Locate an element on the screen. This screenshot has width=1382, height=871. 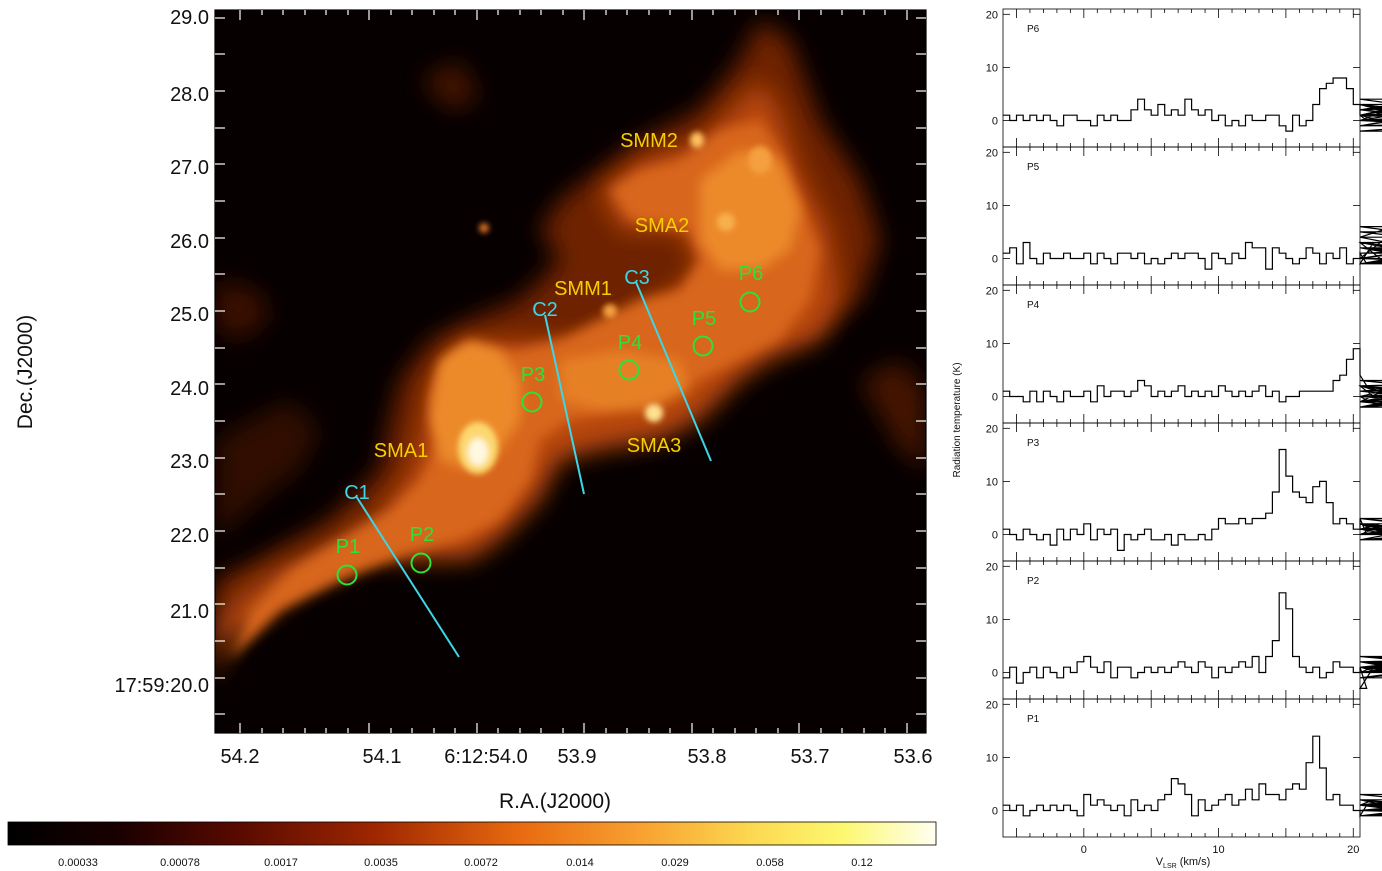
spectrum-panel-p1: 20 10 0 P1 is located at coordinates (1184, 768).